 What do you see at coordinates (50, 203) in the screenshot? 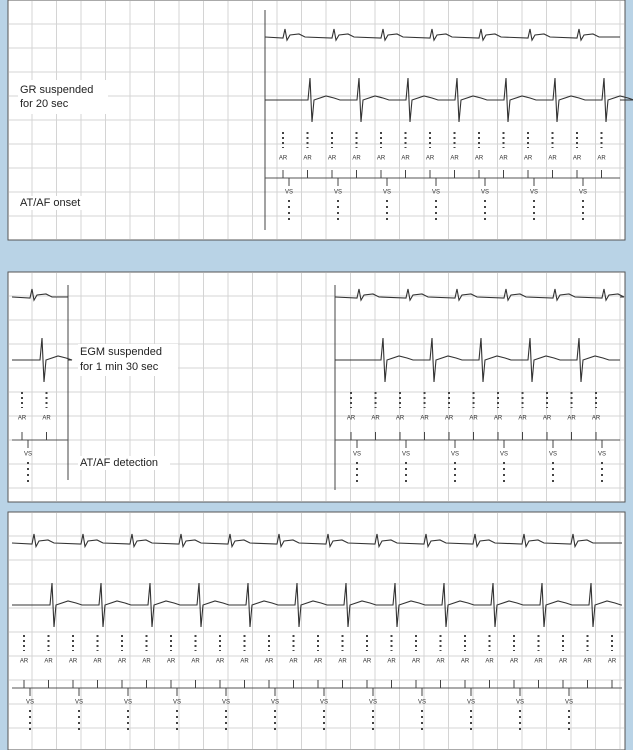
I see `annotation: AT/AF onset` at bounding box center [50, 203].